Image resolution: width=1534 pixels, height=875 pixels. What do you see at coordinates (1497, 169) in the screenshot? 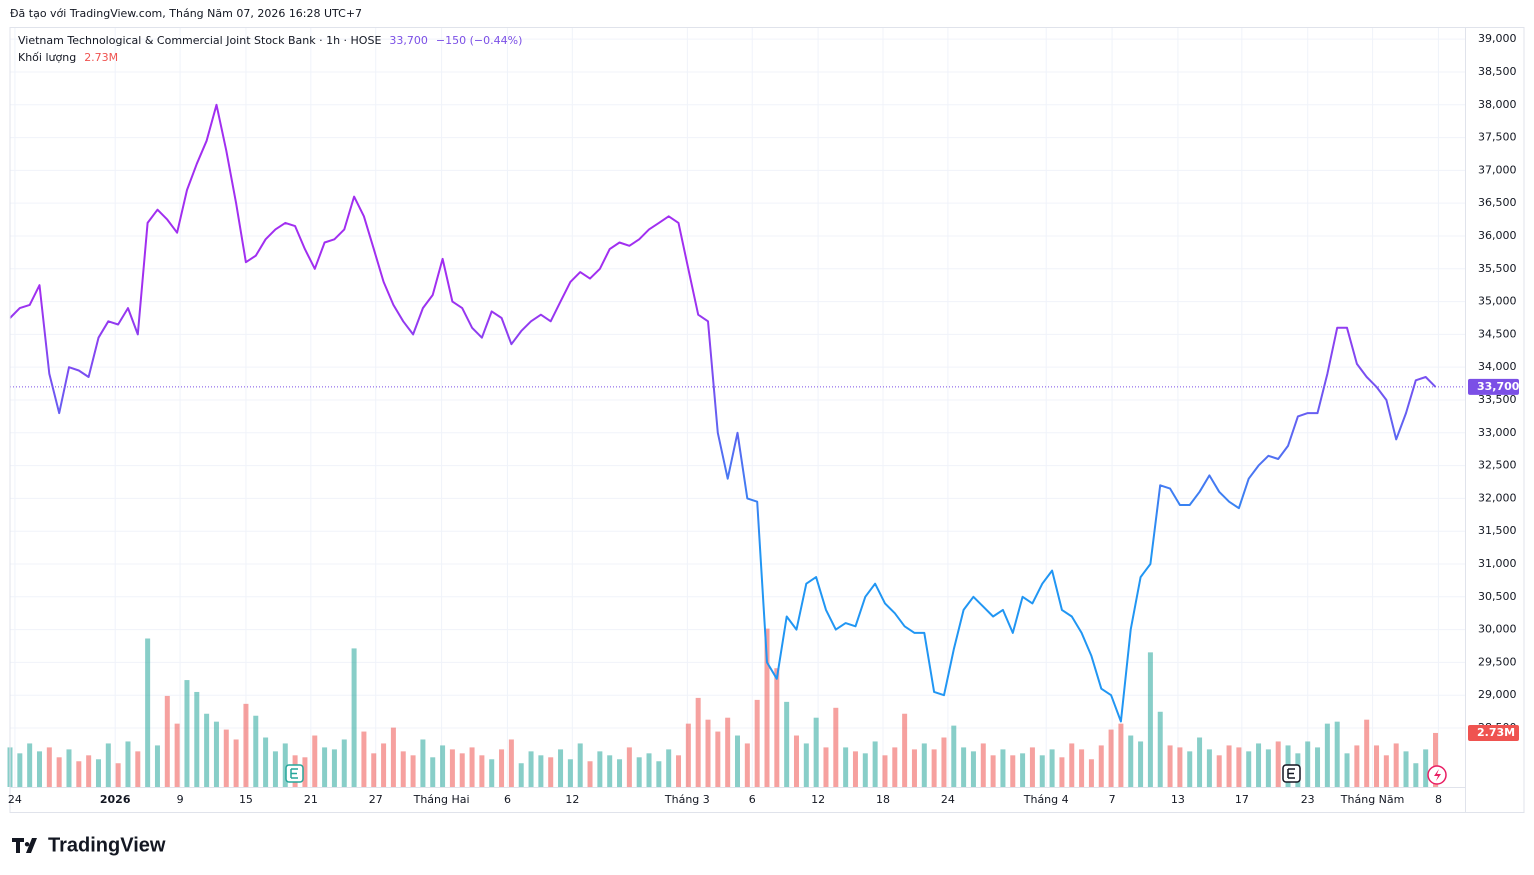
I see `y-tick-label: 37,000` at bounding box center [1497, 169].